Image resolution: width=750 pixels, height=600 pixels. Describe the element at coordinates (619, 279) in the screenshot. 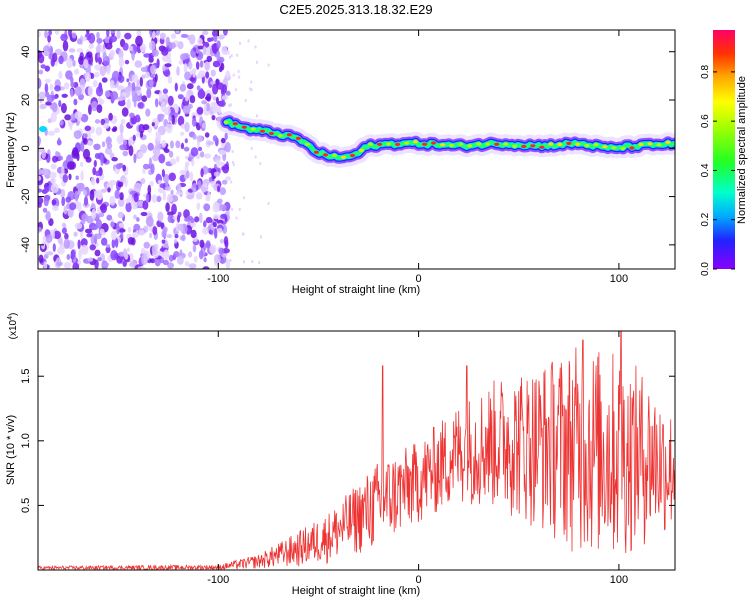

I see `x-tick-label: 100` at that location.